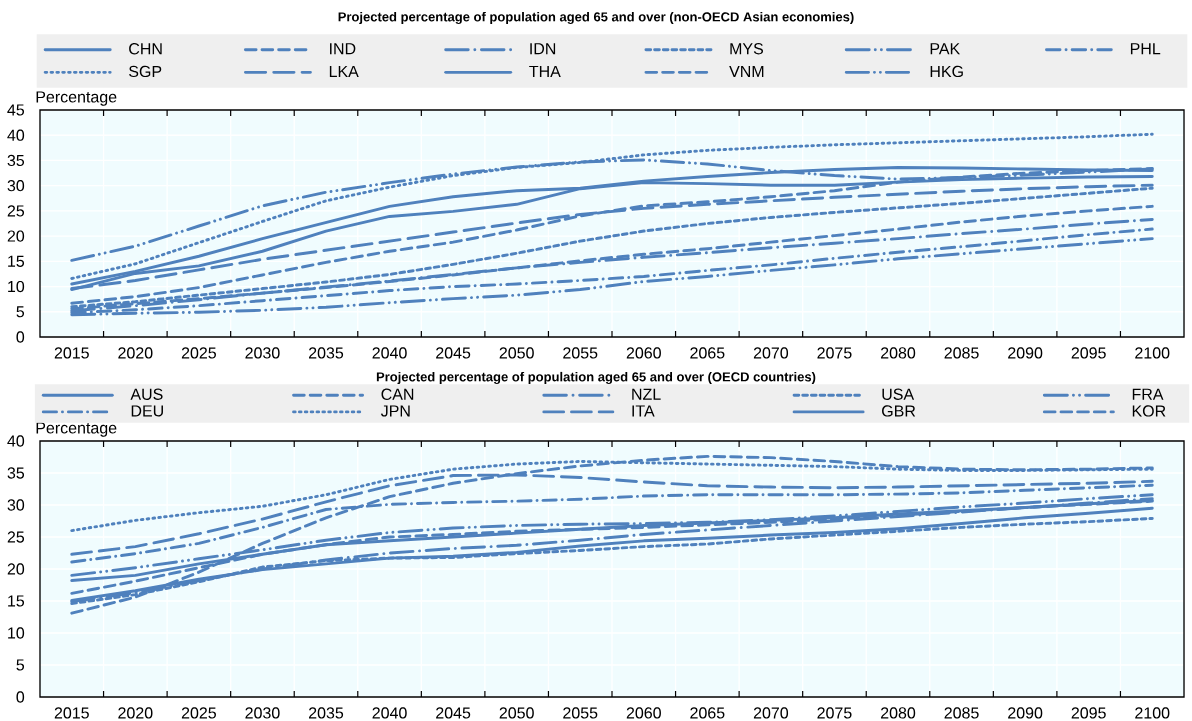 This screenshot has height=721, width=1192. What do you see at coordinates (1149, 411) in the screenshot?
I see `legend-label: KOR` at bounding box center [1149, 411].